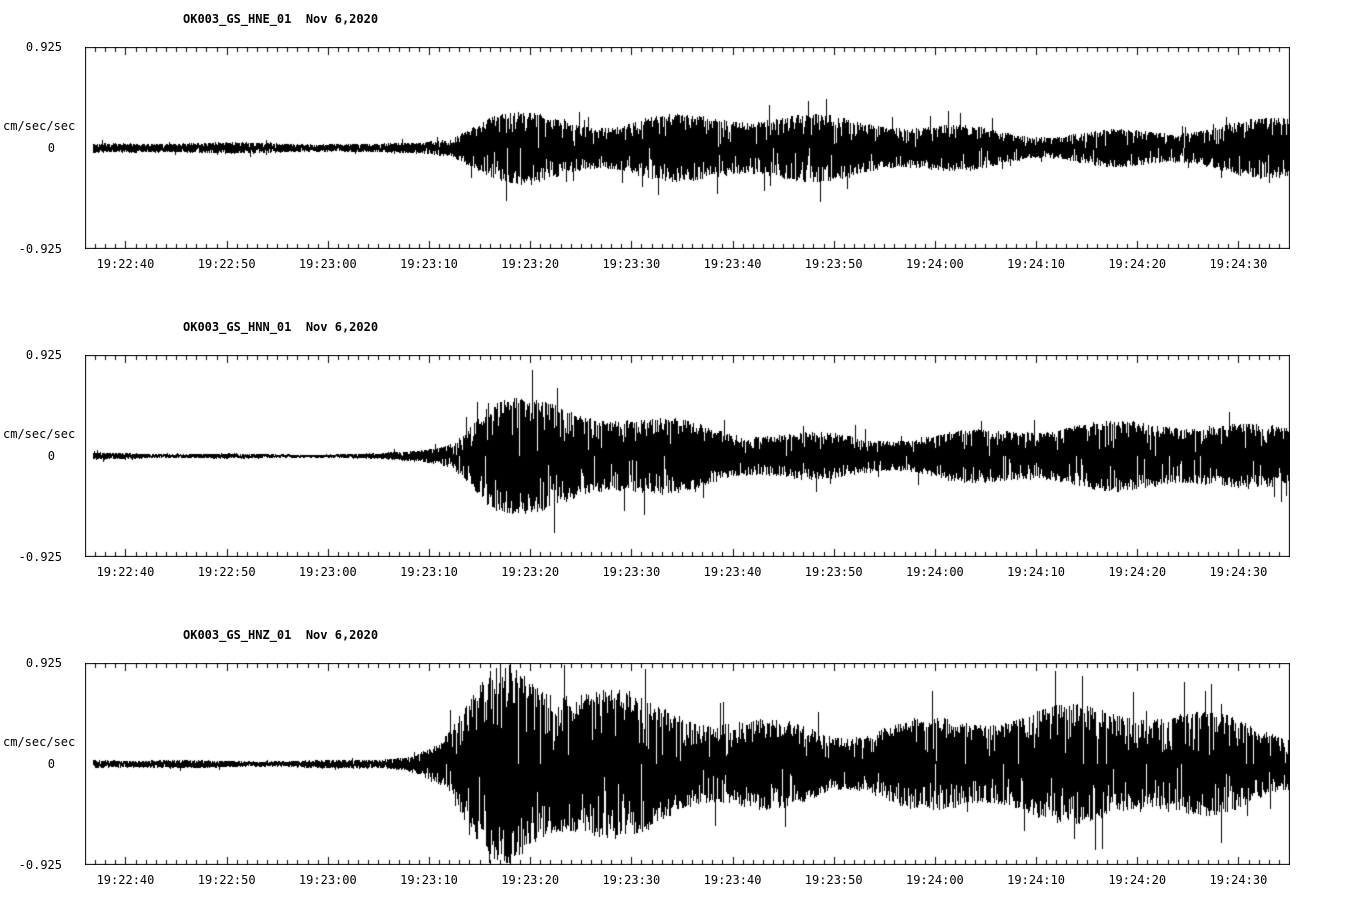 The height and width of the screenshot is (924, 1358). What do you see at coordinates (281, 635) in the screenshot?
I see `panel-title: OK003_GS_HNZ_01 Nov 6,2020` at bounding box center [281, 635].